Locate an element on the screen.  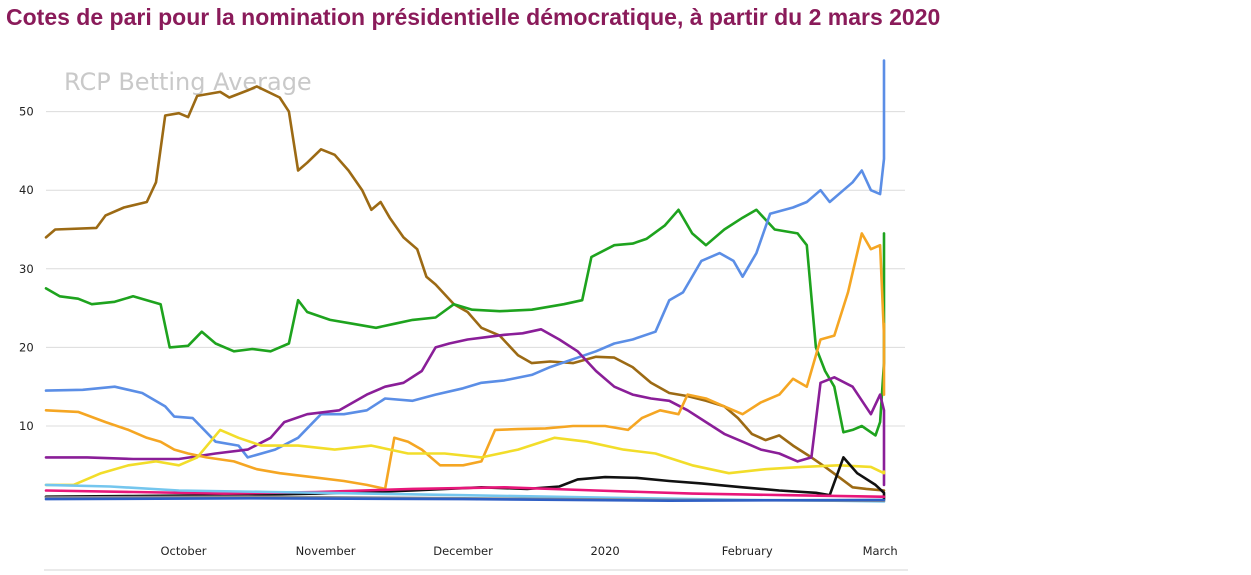
x-tick-label: December is located at coordinates (463, 551).